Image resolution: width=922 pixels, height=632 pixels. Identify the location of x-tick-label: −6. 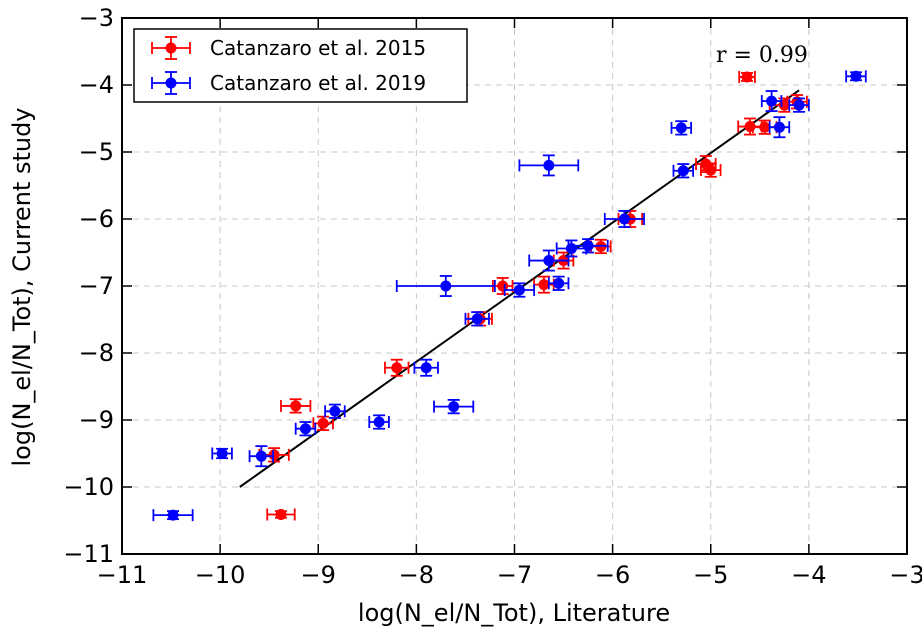
(612, 575).